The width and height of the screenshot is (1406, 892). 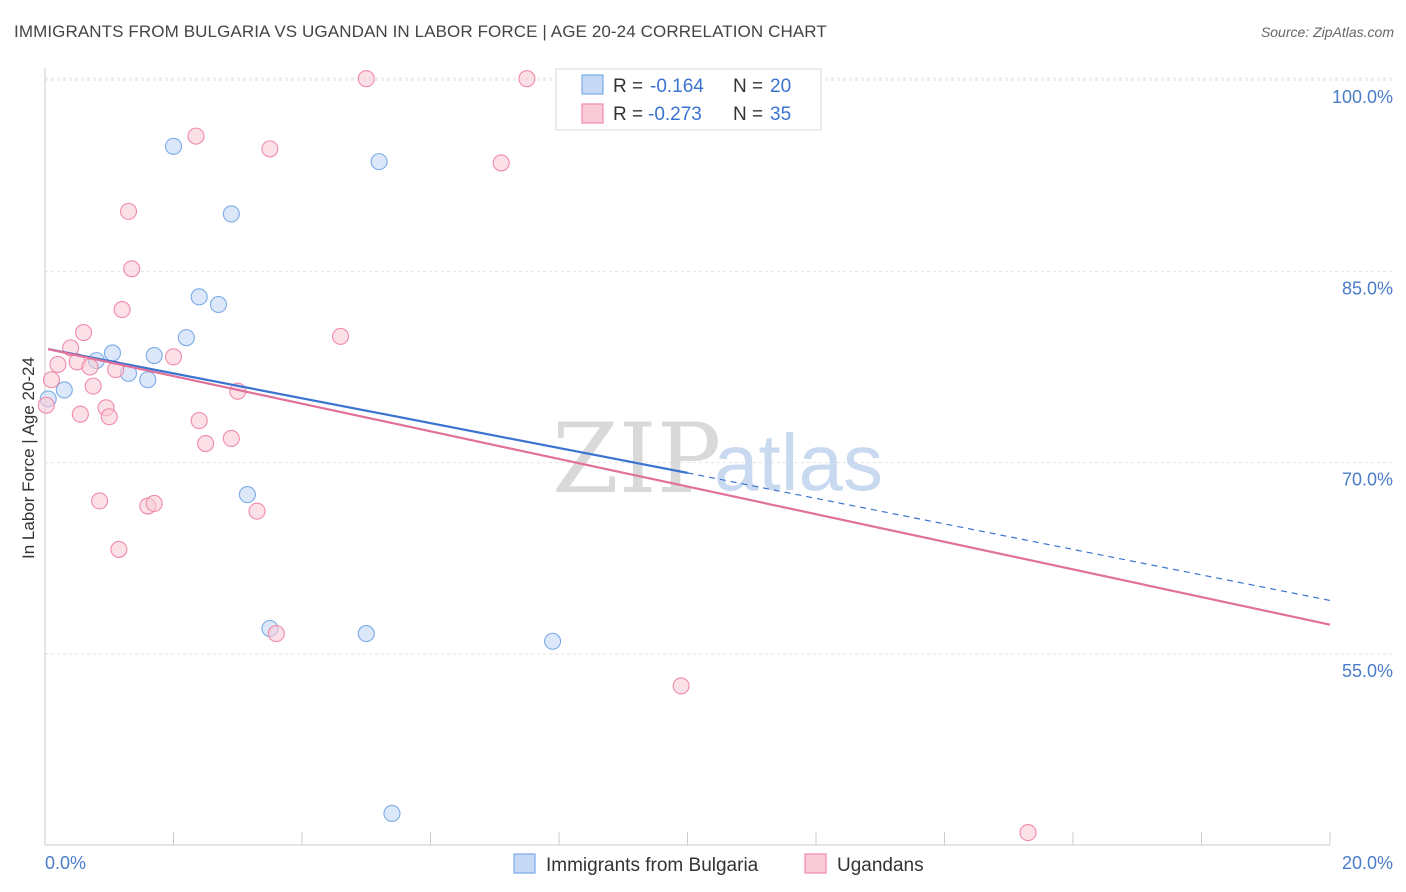 What do you see at coordinates (1367, 288) in the screenshot?
I see `y-tick-label: 85.0%` at bounding box center [1367, 288].